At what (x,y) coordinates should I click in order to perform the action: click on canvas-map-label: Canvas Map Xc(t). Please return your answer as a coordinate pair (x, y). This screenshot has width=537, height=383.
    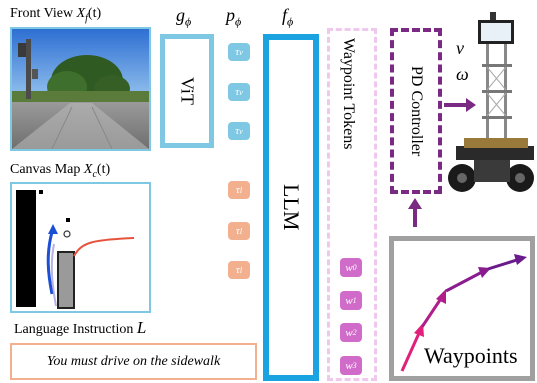
    Looking at the image, I should click on (60, 171).